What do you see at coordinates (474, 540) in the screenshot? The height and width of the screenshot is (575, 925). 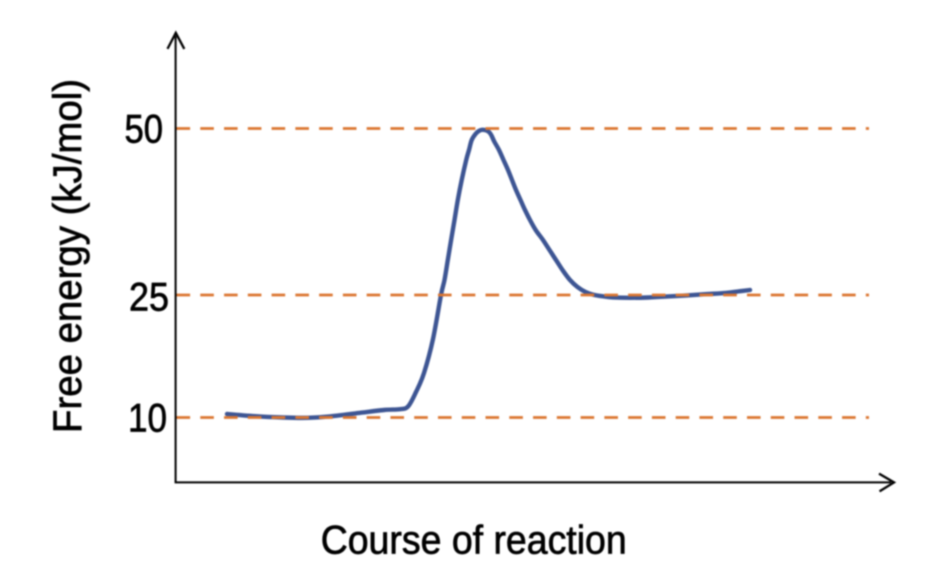 I see `svg-text: Course of reaction` at bounding box center [474, 540].